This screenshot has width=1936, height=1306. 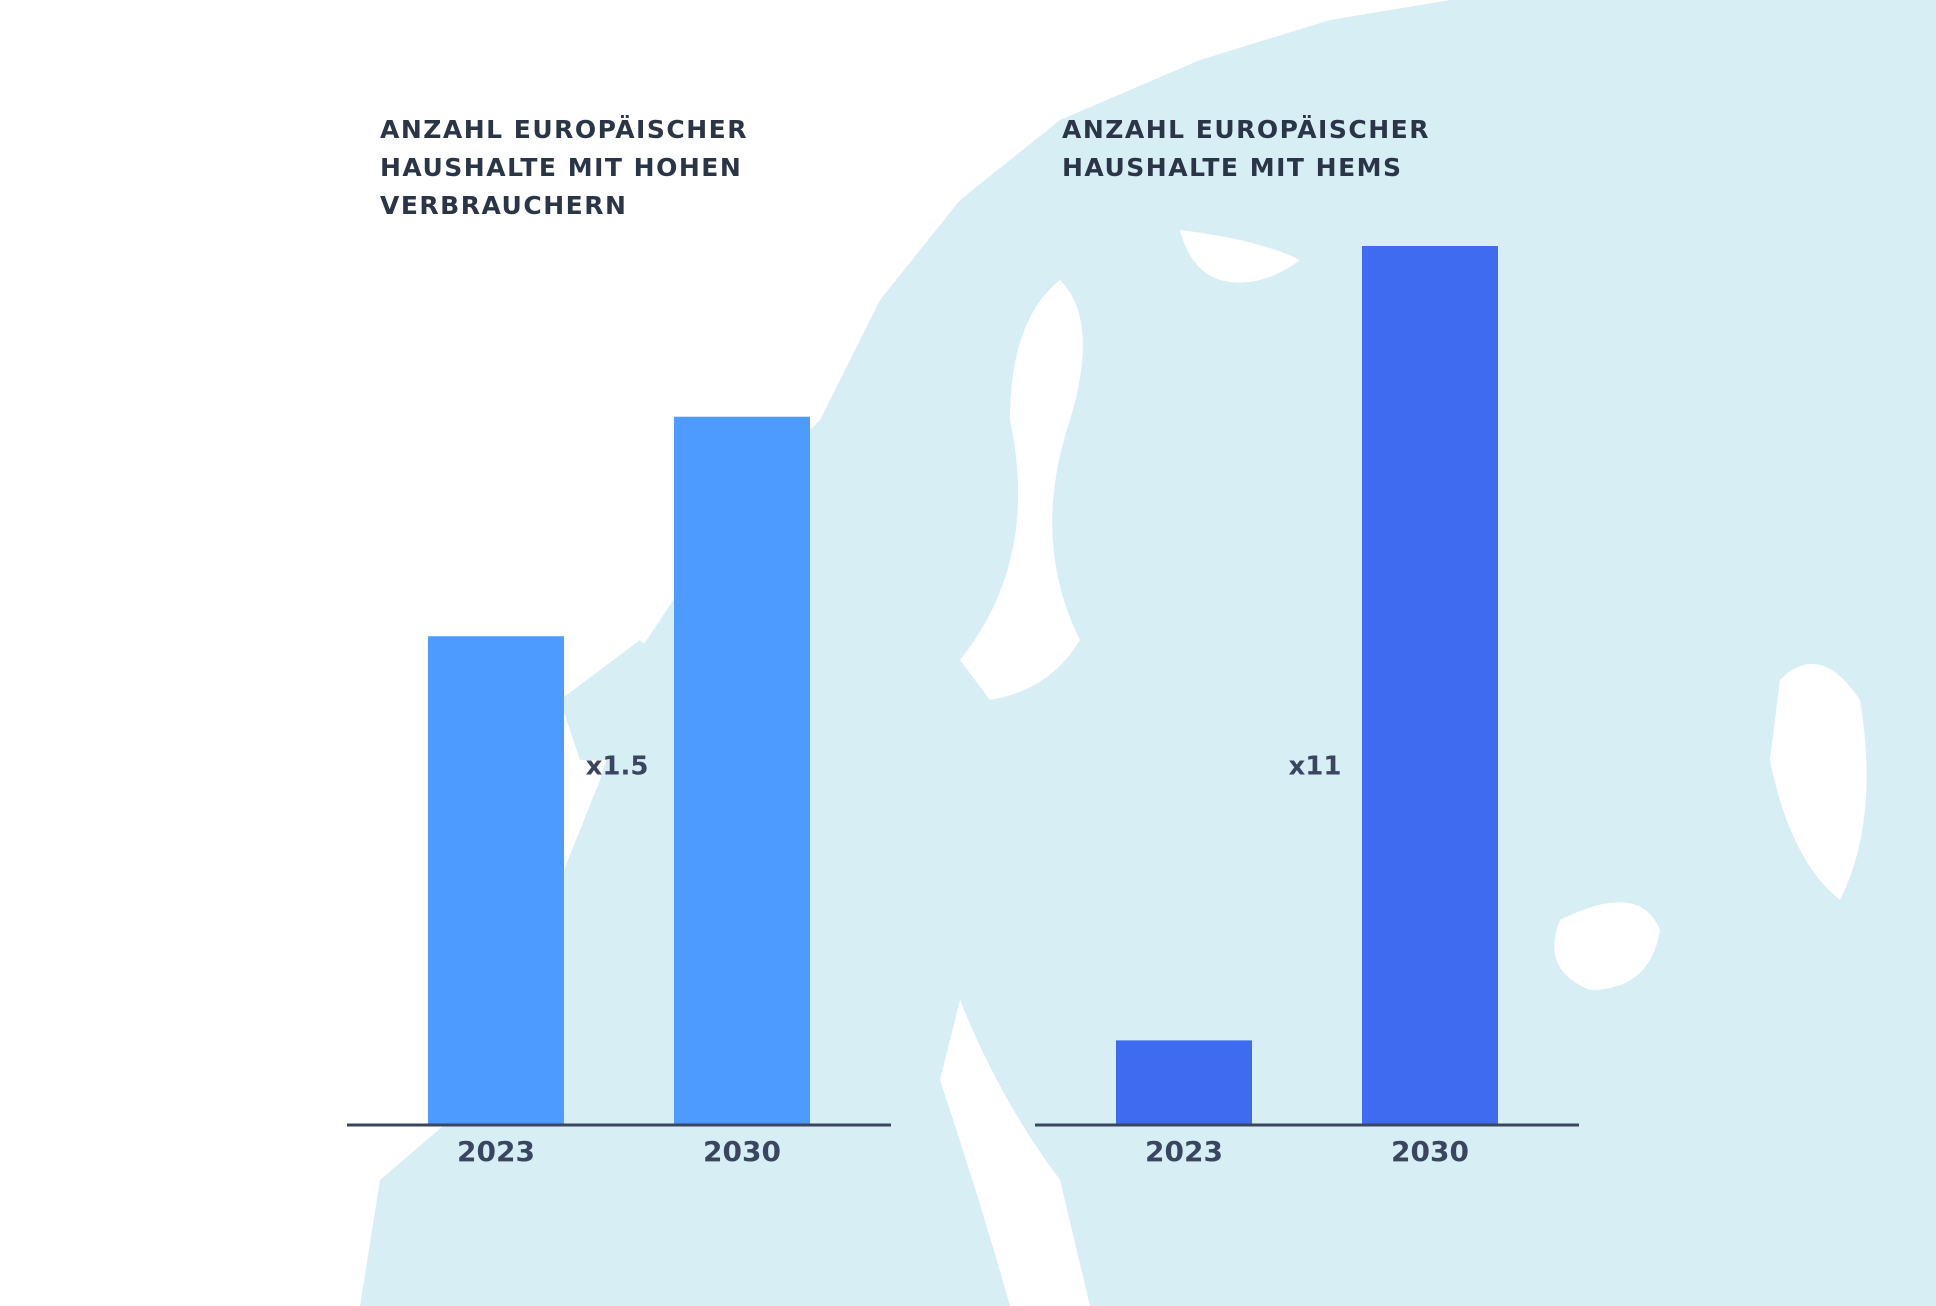 I want to click on annotation: x11, so click(x=1315, y=767).